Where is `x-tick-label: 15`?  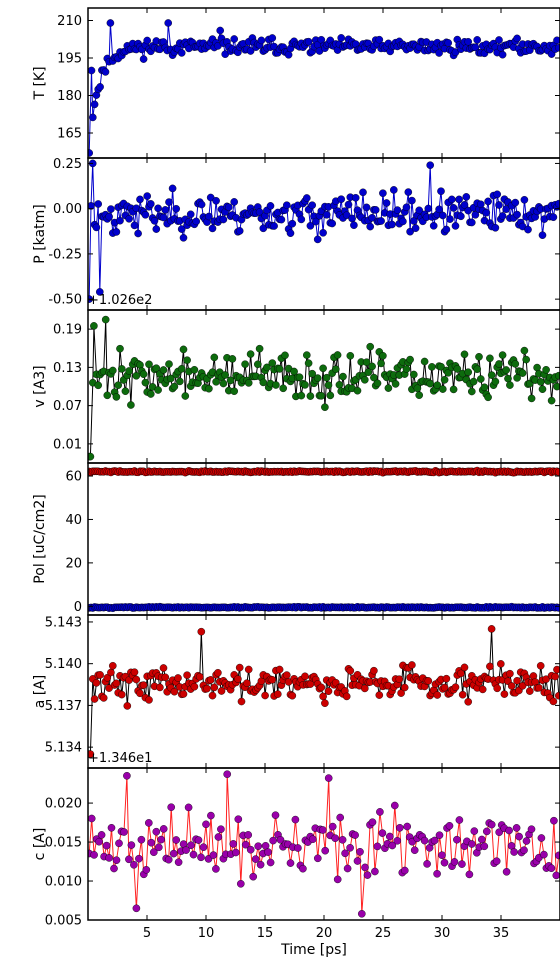 x-tick-label: 15 is located at coordinates (265, 933).